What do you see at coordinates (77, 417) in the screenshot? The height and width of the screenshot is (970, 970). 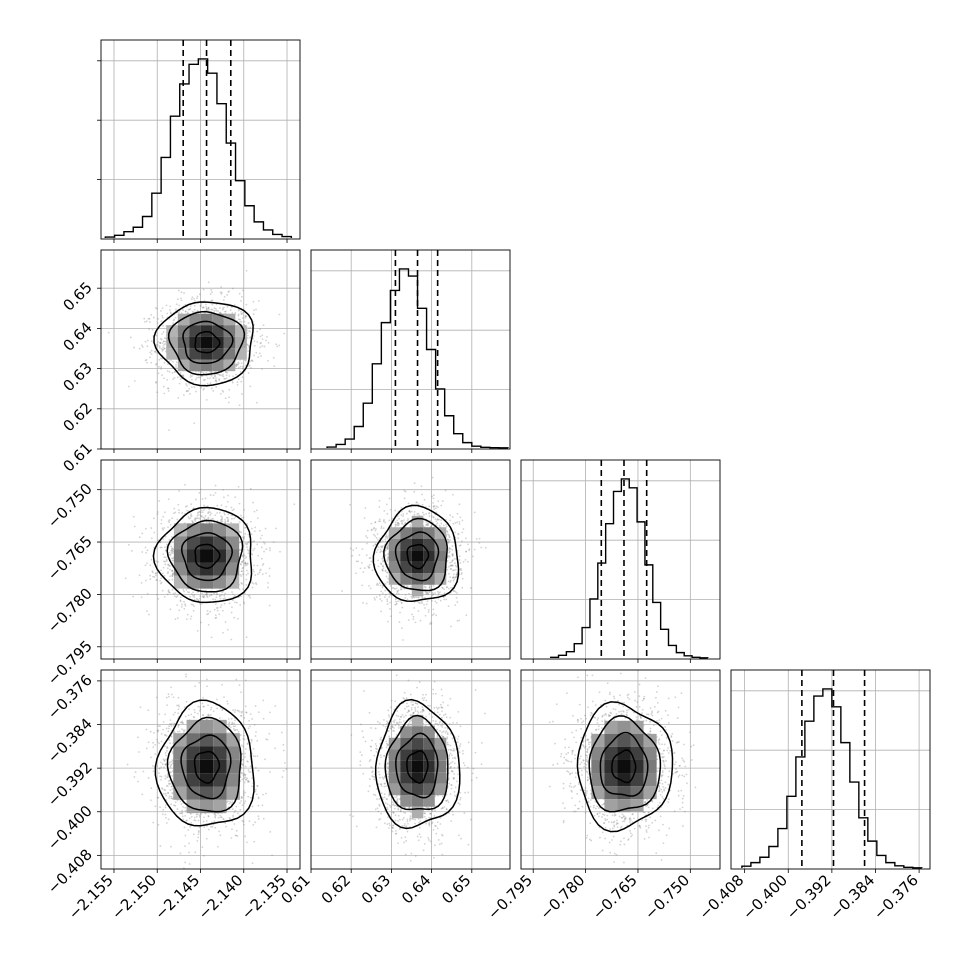 I see `y-tick-label: 0.62` at bounding box center [77, 417].